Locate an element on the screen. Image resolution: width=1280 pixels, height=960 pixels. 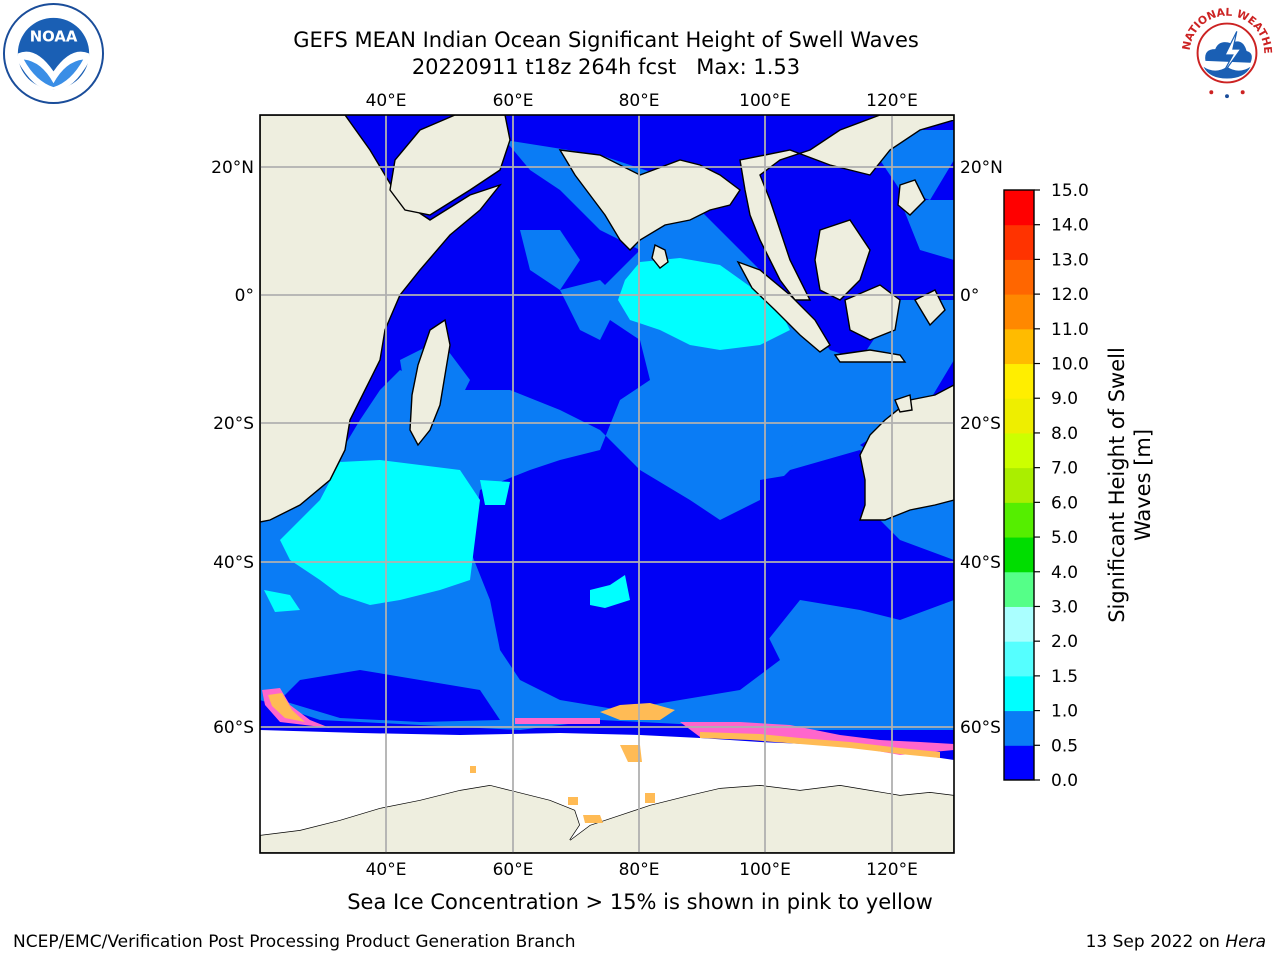
chart-subtitle: 20220911 t18z 264h fcst Max: 1.53 is located at coordinates (606, 67).